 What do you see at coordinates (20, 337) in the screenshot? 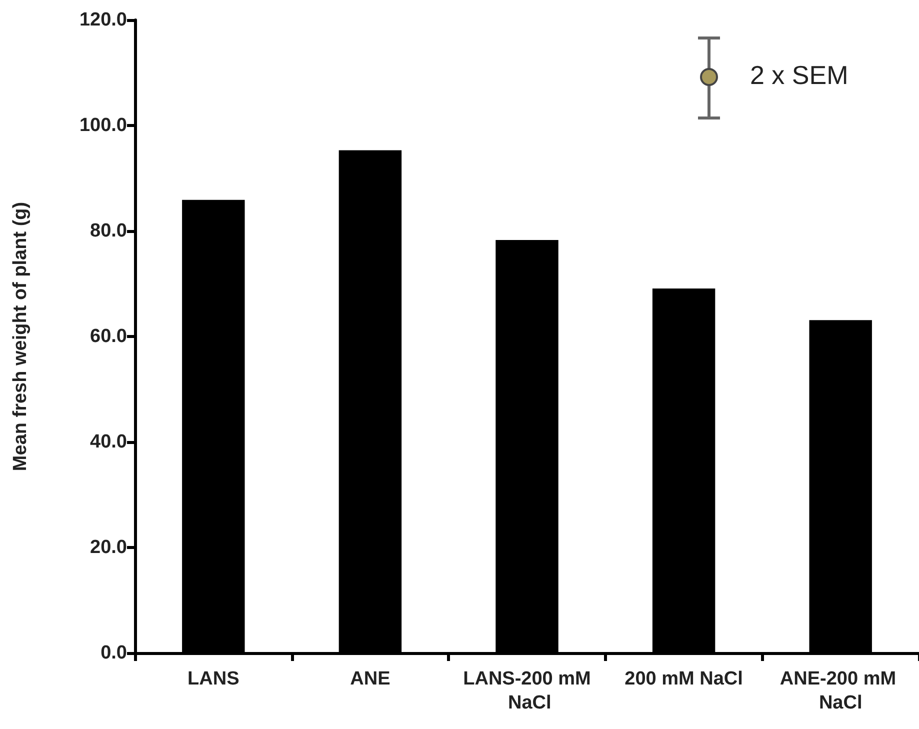
I see `y-axis-title: Mean fresh weight of plant (g)` at bounding box center [20, 337].